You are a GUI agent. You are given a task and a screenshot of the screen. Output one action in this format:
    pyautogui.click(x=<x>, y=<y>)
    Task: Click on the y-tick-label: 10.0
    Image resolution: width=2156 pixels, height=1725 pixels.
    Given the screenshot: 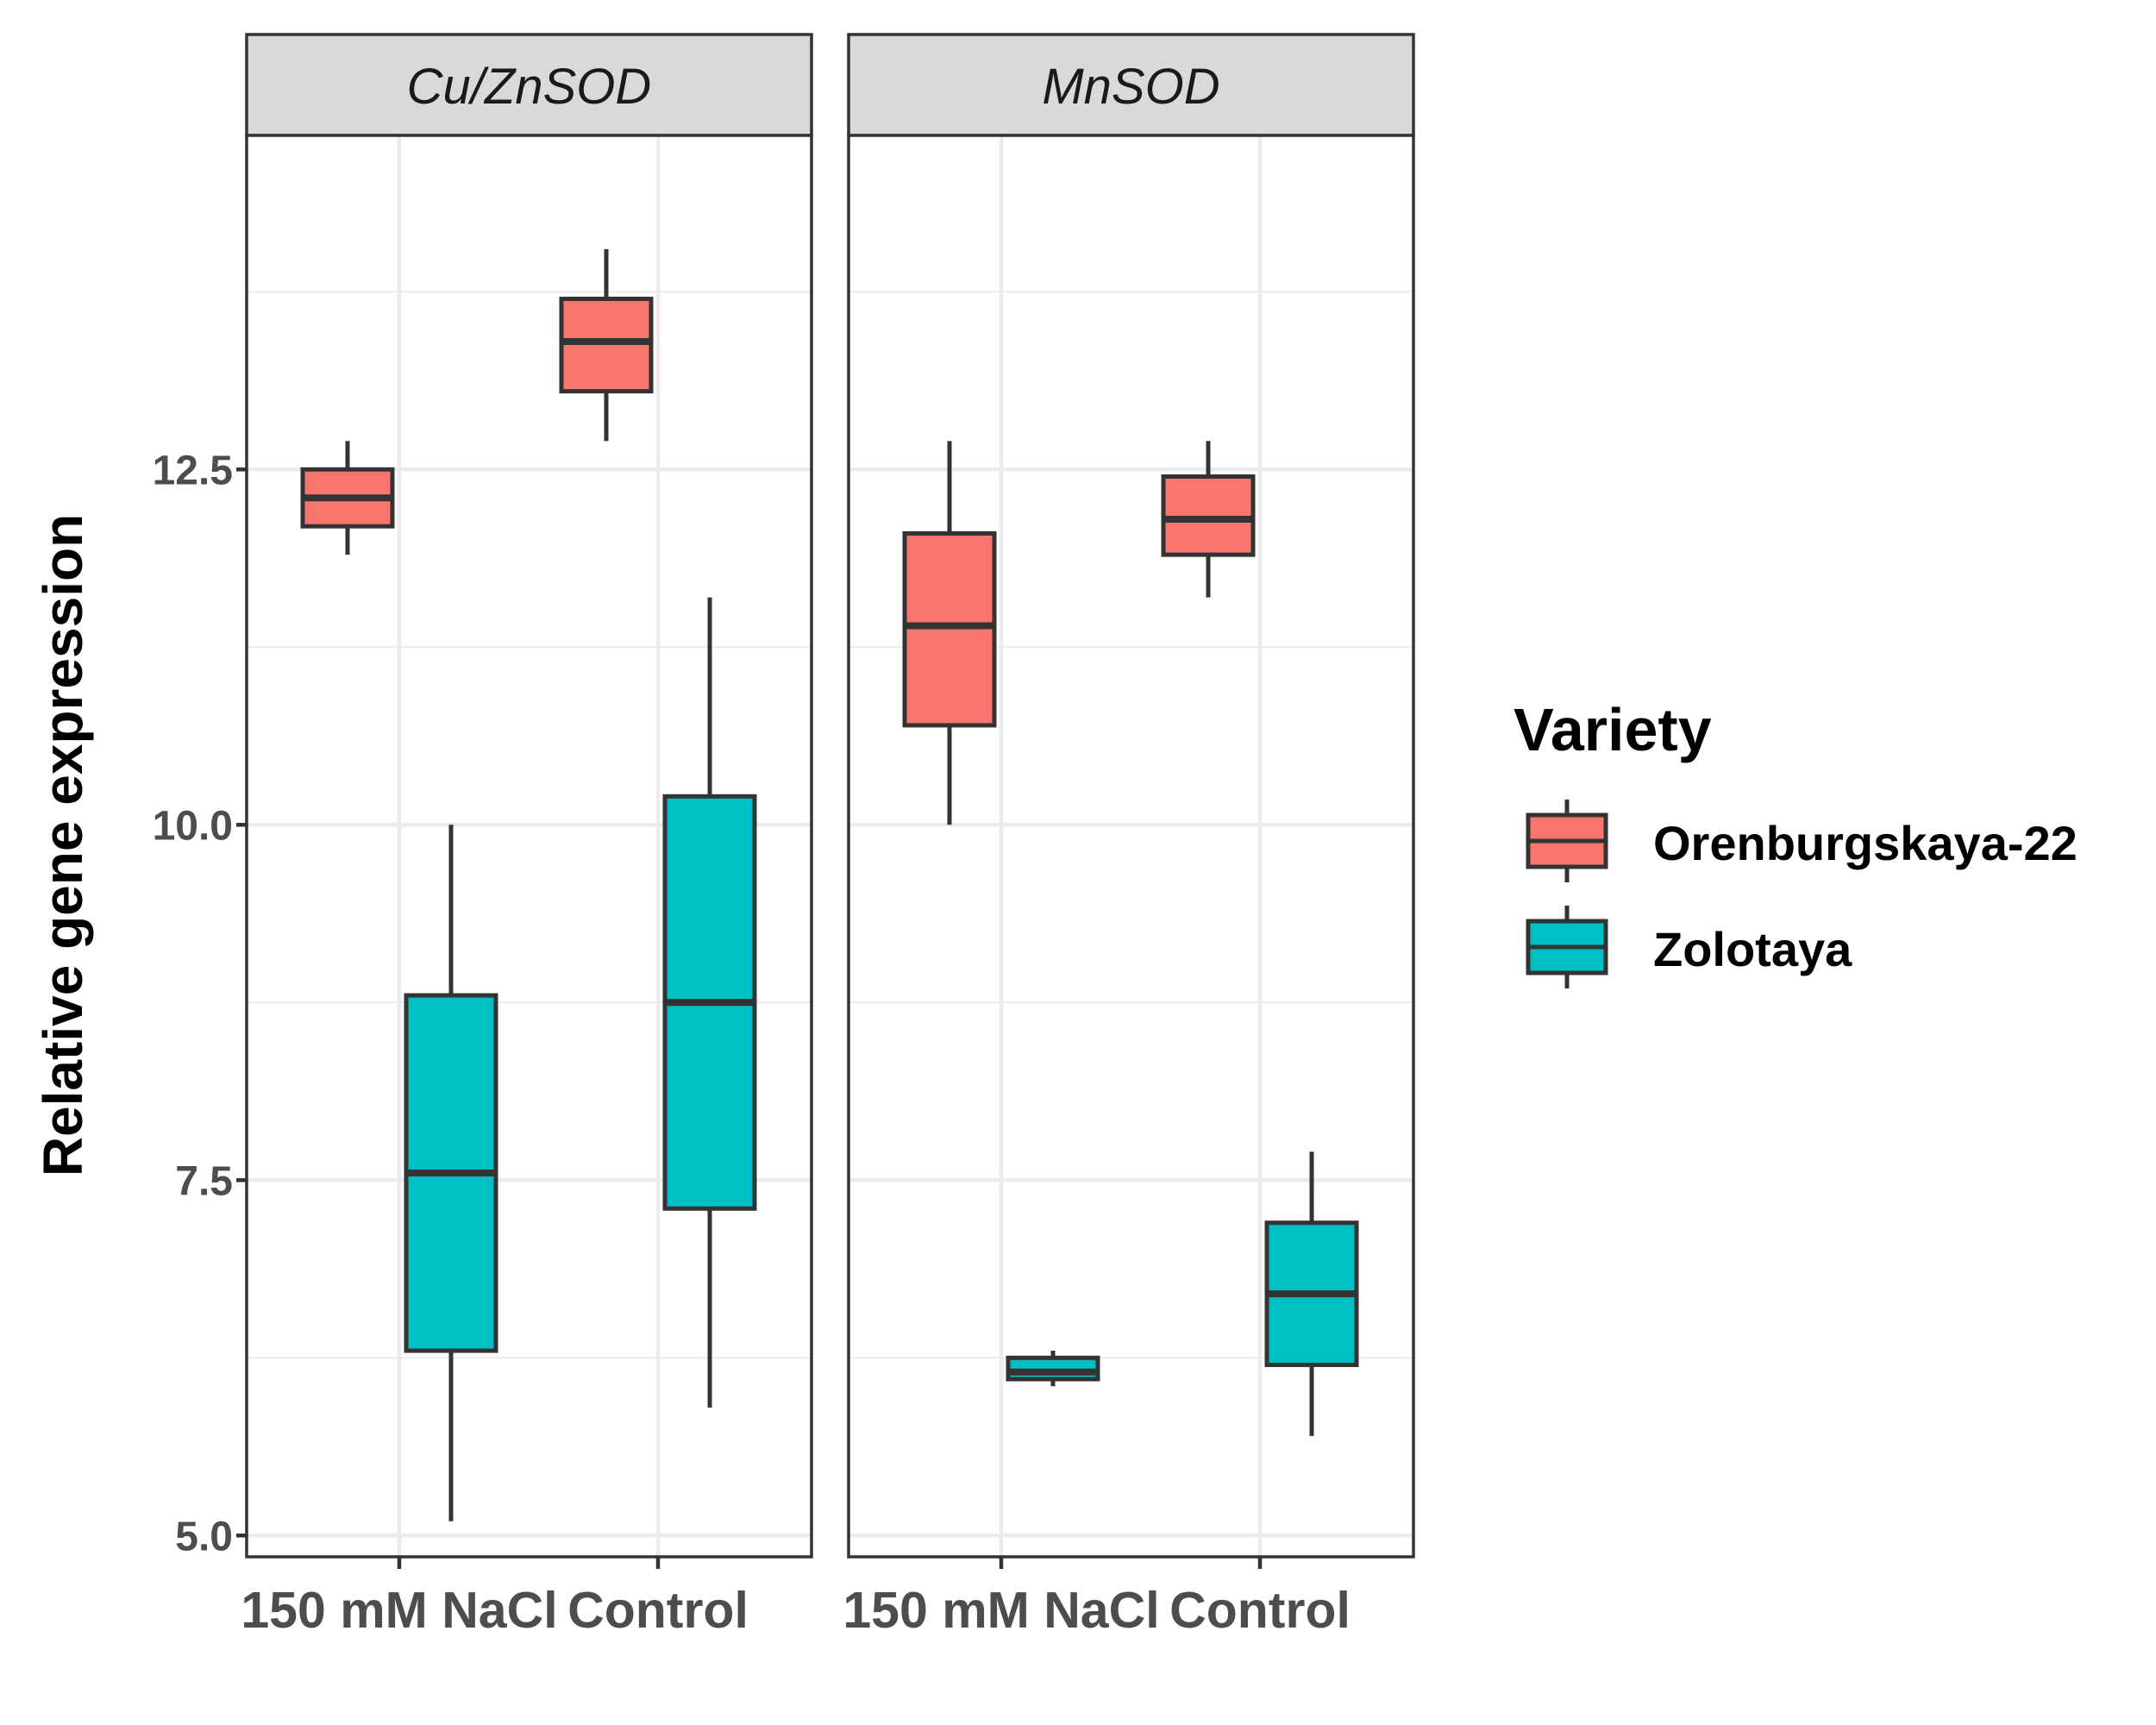 What is the action you would take?
    pyautogui.click(x=193, y=826)
    